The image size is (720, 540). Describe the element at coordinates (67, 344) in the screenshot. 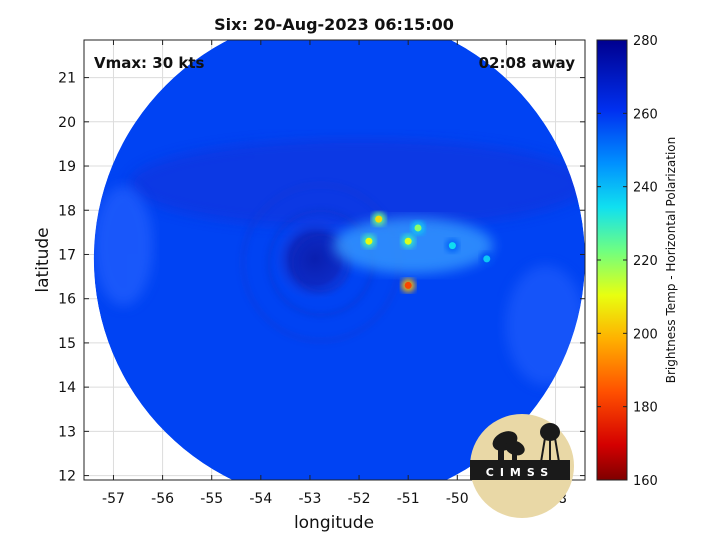

I see `y-tick-label: 15` at that location.